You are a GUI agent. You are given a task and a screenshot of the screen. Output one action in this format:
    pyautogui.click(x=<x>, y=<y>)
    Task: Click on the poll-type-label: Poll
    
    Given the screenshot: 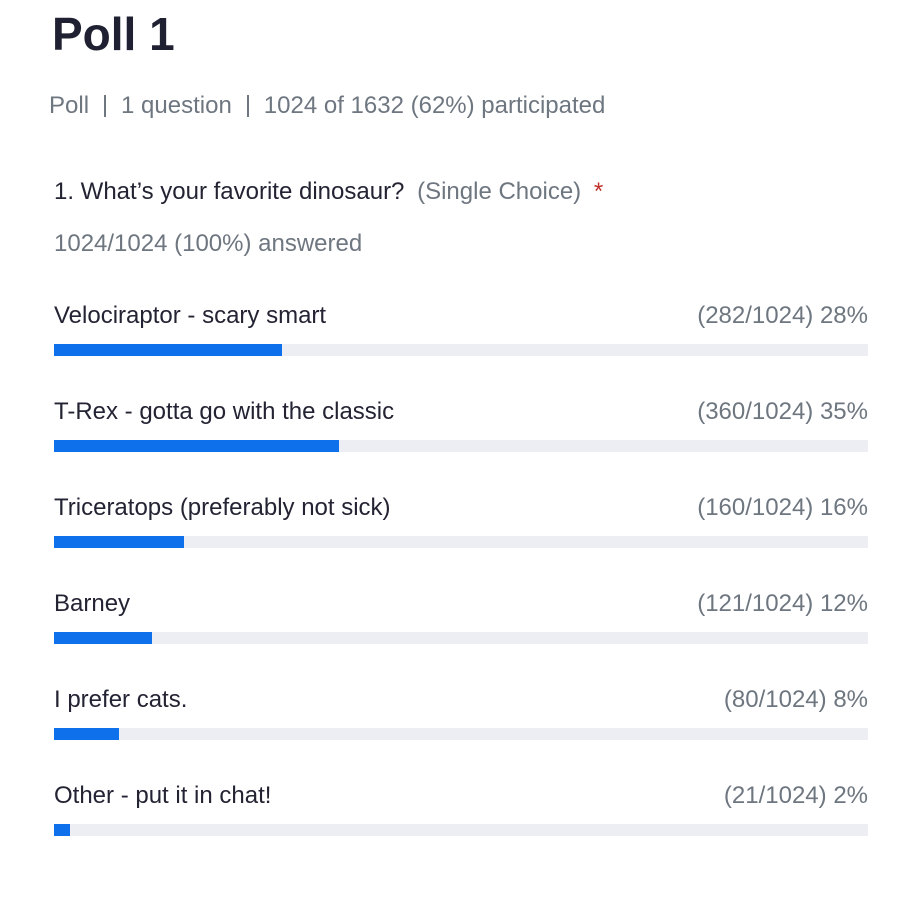 What is the action you would take?
    pyautogui.click(x=69, y=105)
    